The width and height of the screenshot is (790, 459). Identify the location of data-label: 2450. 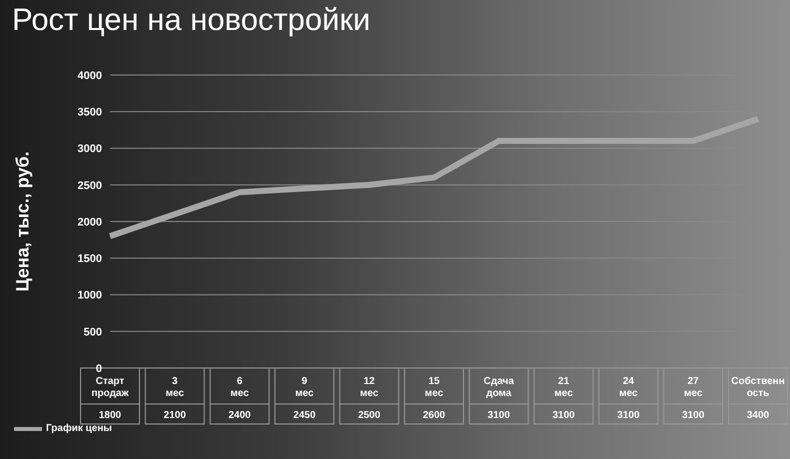
(304, 415).